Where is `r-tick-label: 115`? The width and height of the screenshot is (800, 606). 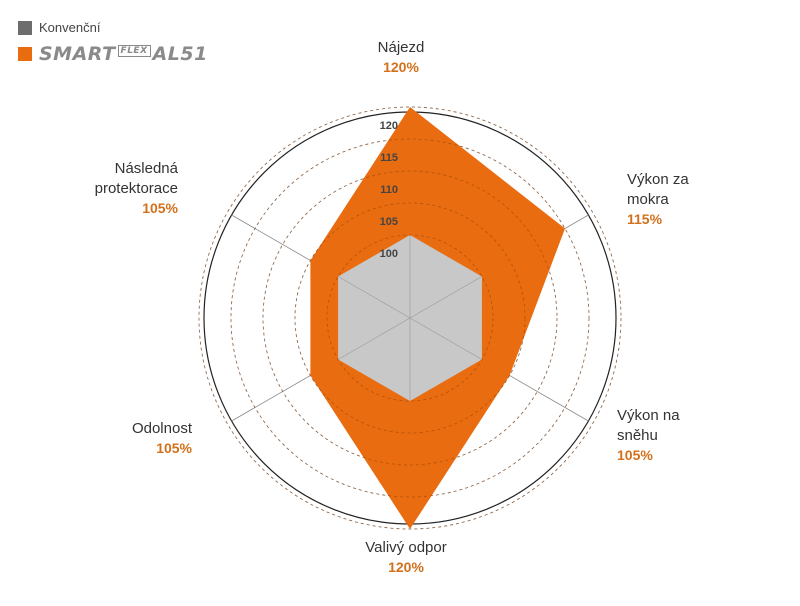
r-tick-label: 115 is located at coordinates (389, 158).